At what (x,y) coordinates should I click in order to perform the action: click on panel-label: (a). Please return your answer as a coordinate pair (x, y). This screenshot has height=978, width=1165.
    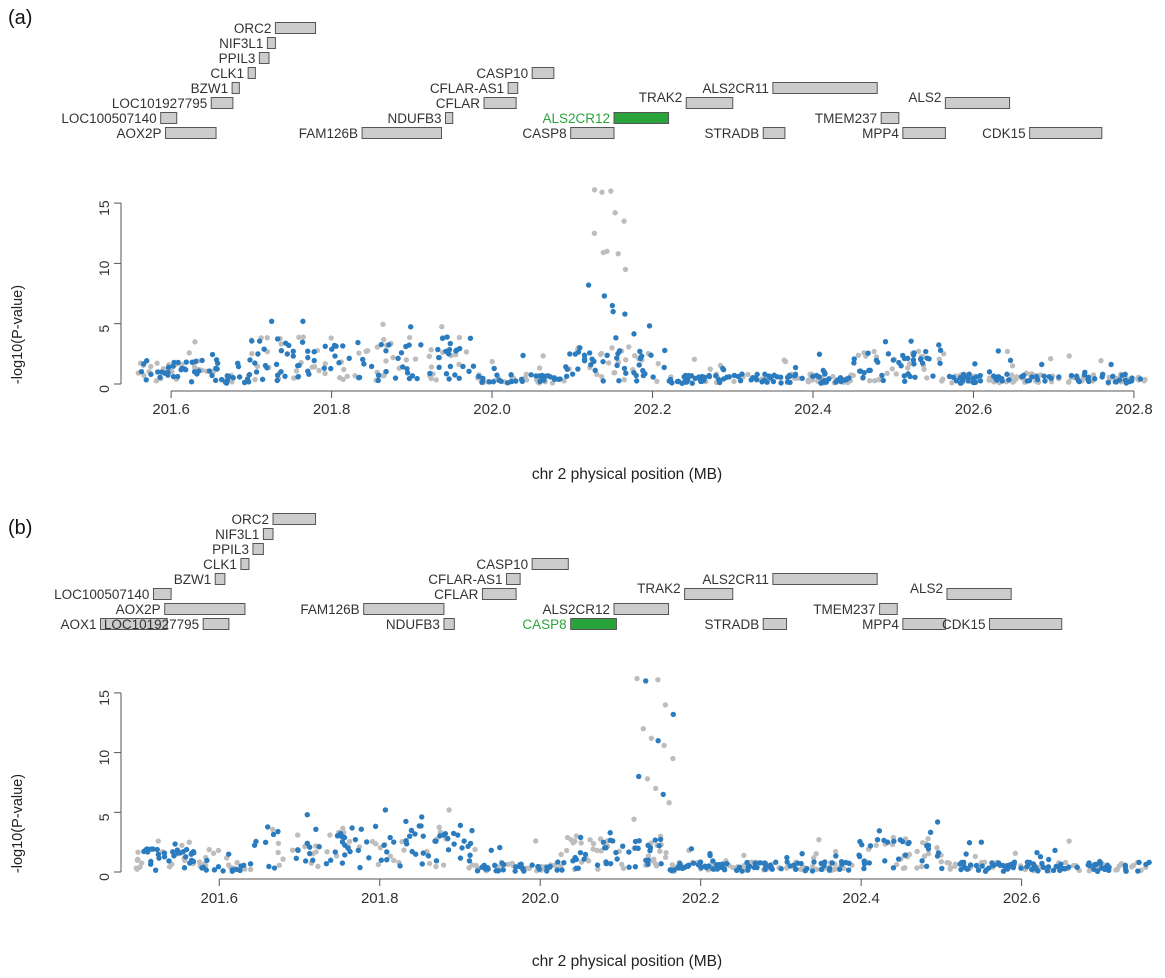
    Looking at the image, I should click on (20, 18).